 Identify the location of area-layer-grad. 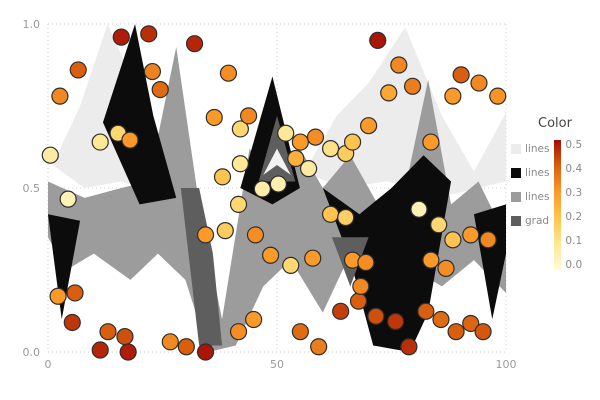
(201, 267).